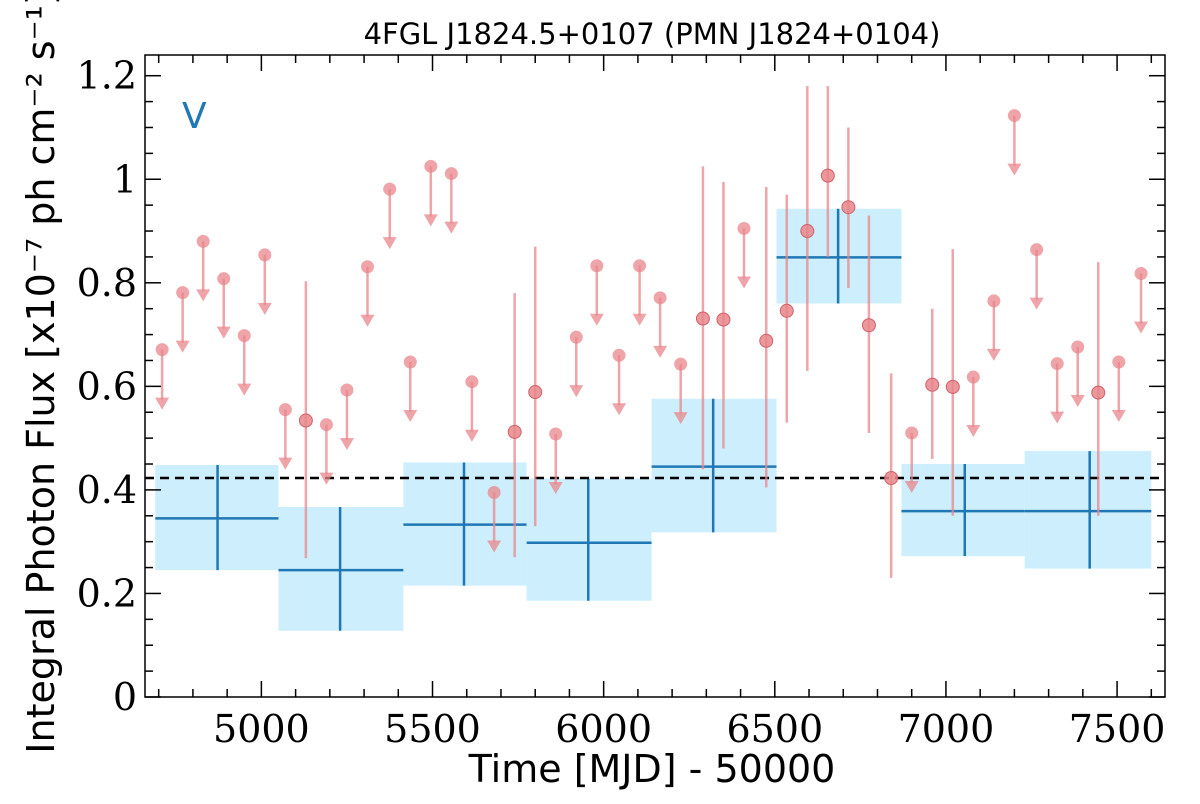 The height and width of the screenshot is (804, 1200). I want to click on chart-title: 4FGL J1824.5+0107 (PMN J1824+0104), so click(652, 34).